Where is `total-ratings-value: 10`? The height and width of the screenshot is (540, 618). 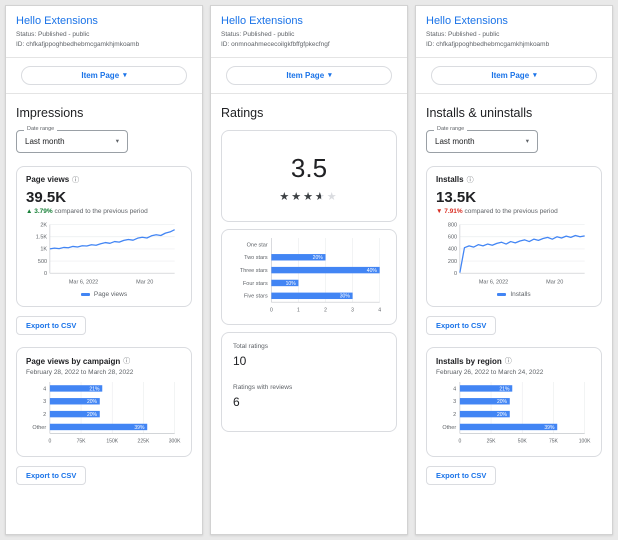
total-ratings-value: 10 is located at coordinates (240, 361).